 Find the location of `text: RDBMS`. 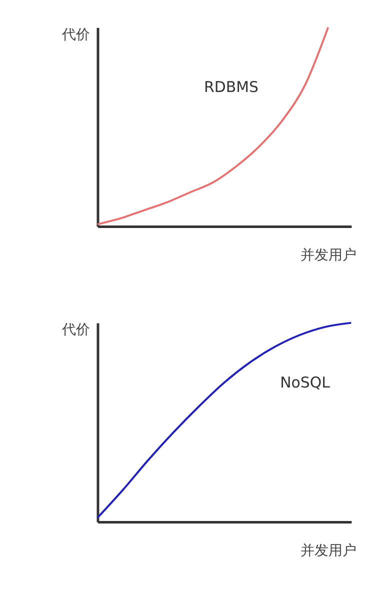

text: RDBMS is located at coordinates (231, 87).